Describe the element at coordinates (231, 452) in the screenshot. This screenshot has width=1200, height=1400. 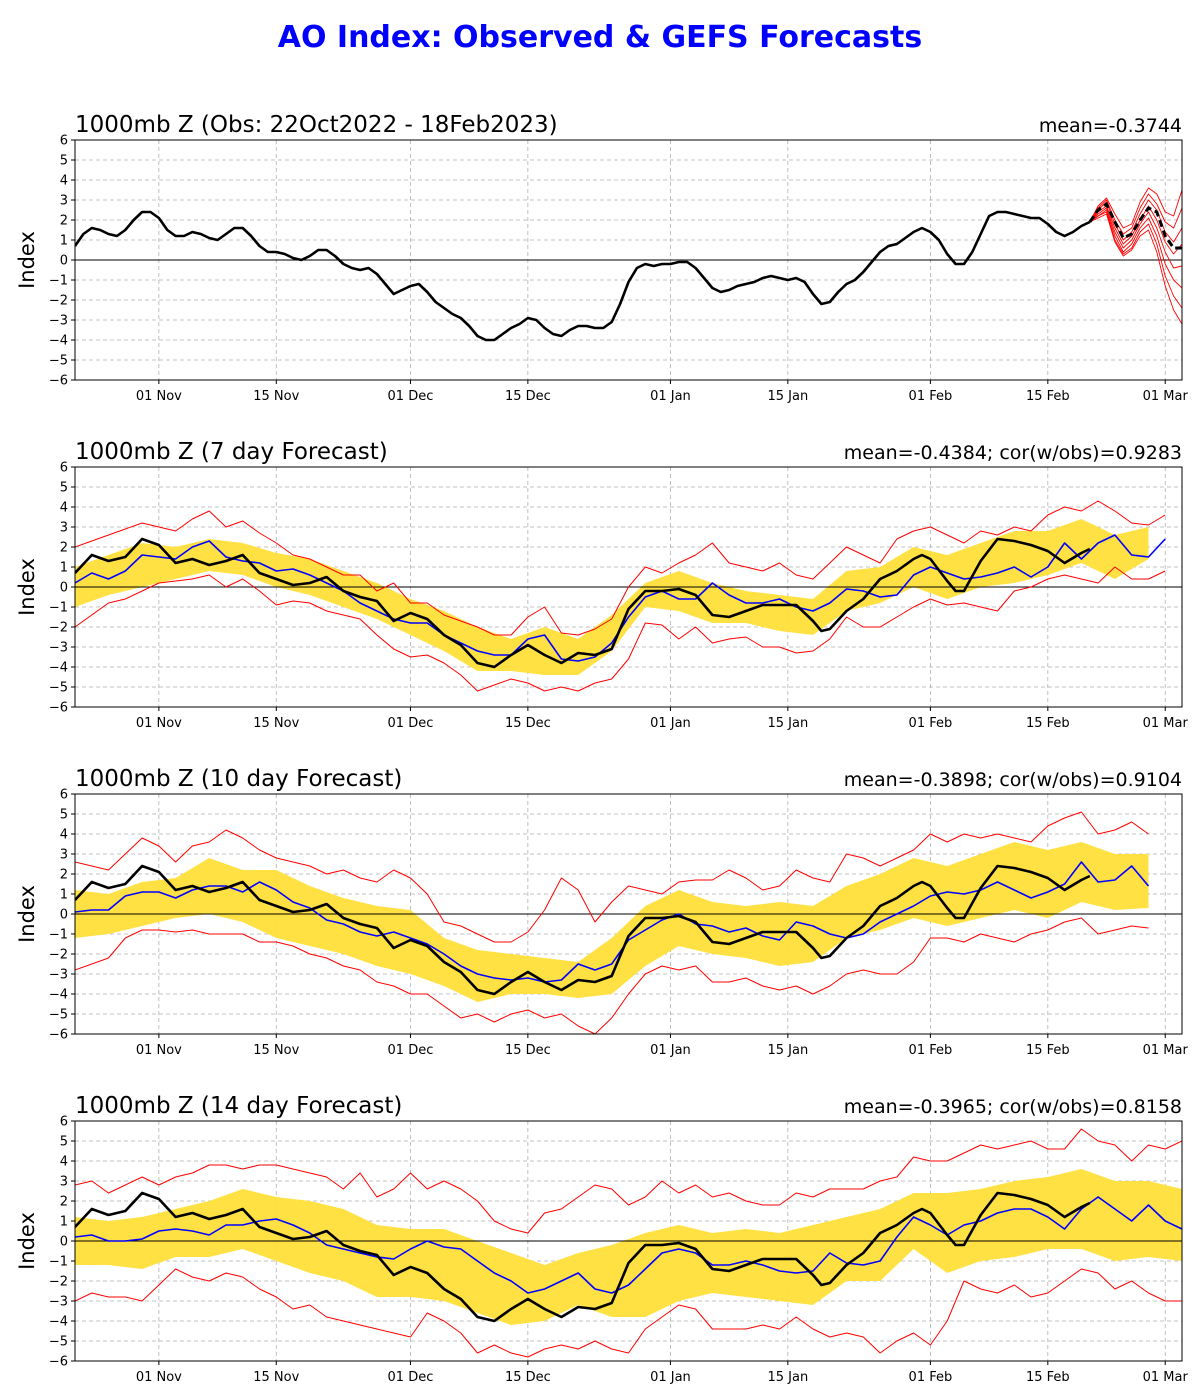
I see `panel-title: 1000mb Z (7 day Forecast)` at that location.